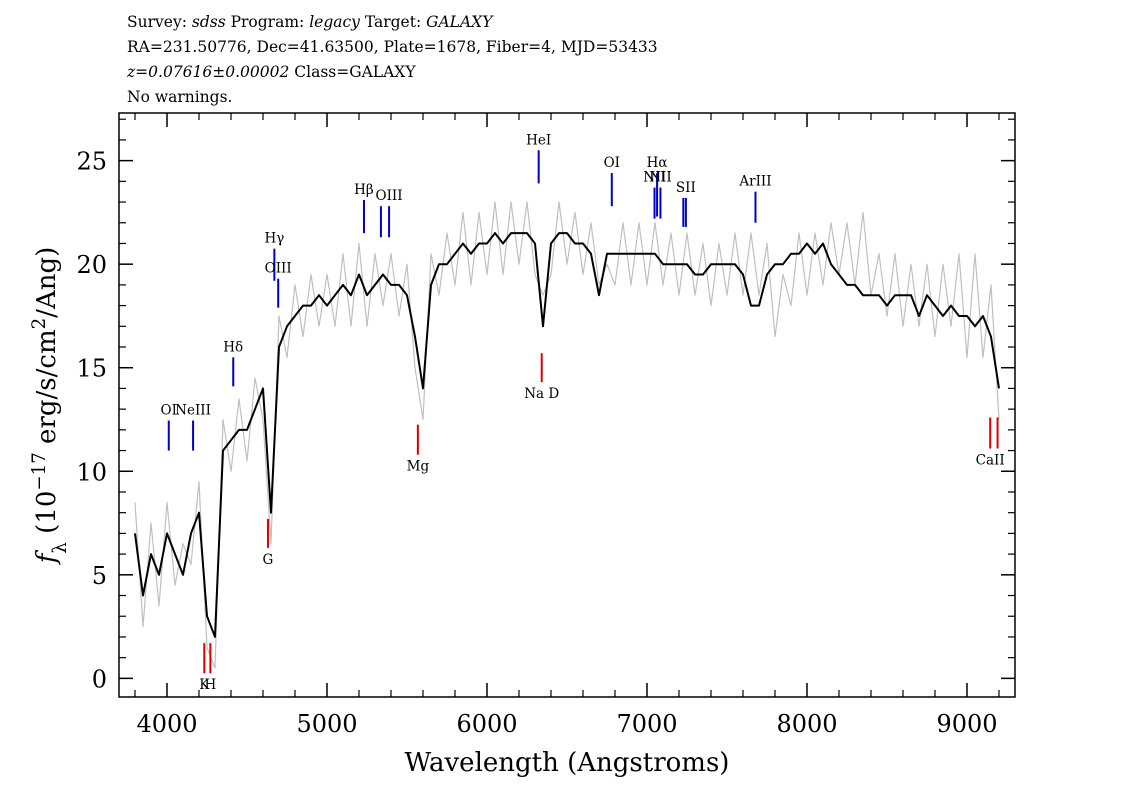 The image size is (1134, 810). What do you see at coordinates (268, 560) in the screenshot?
I see `spectral-line-label: G` at bounding box center [268, 560].